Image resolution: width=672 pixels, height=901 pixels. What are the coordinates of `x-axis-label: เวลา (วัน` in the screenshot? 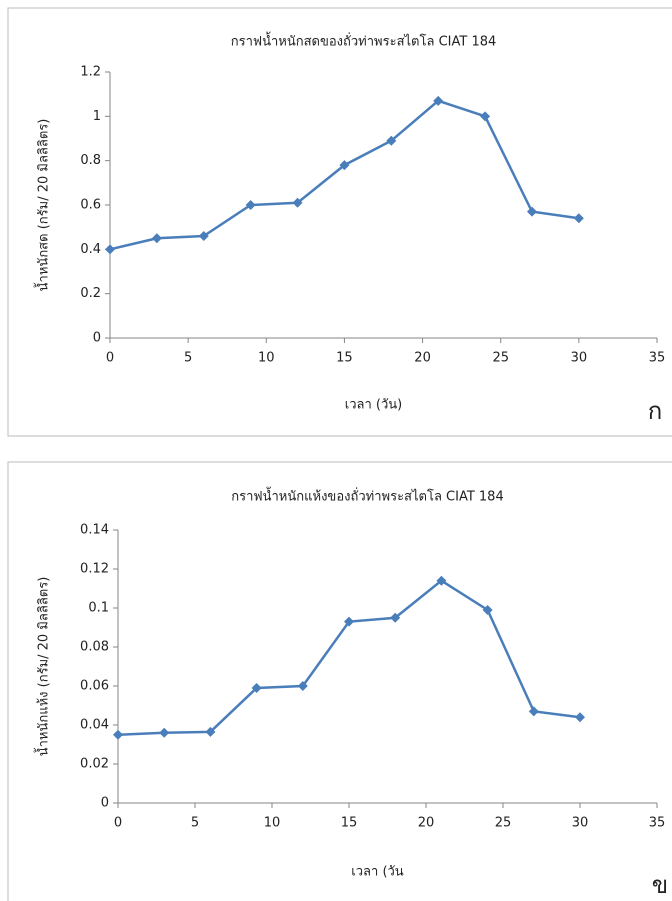 It's located at (377, 872).